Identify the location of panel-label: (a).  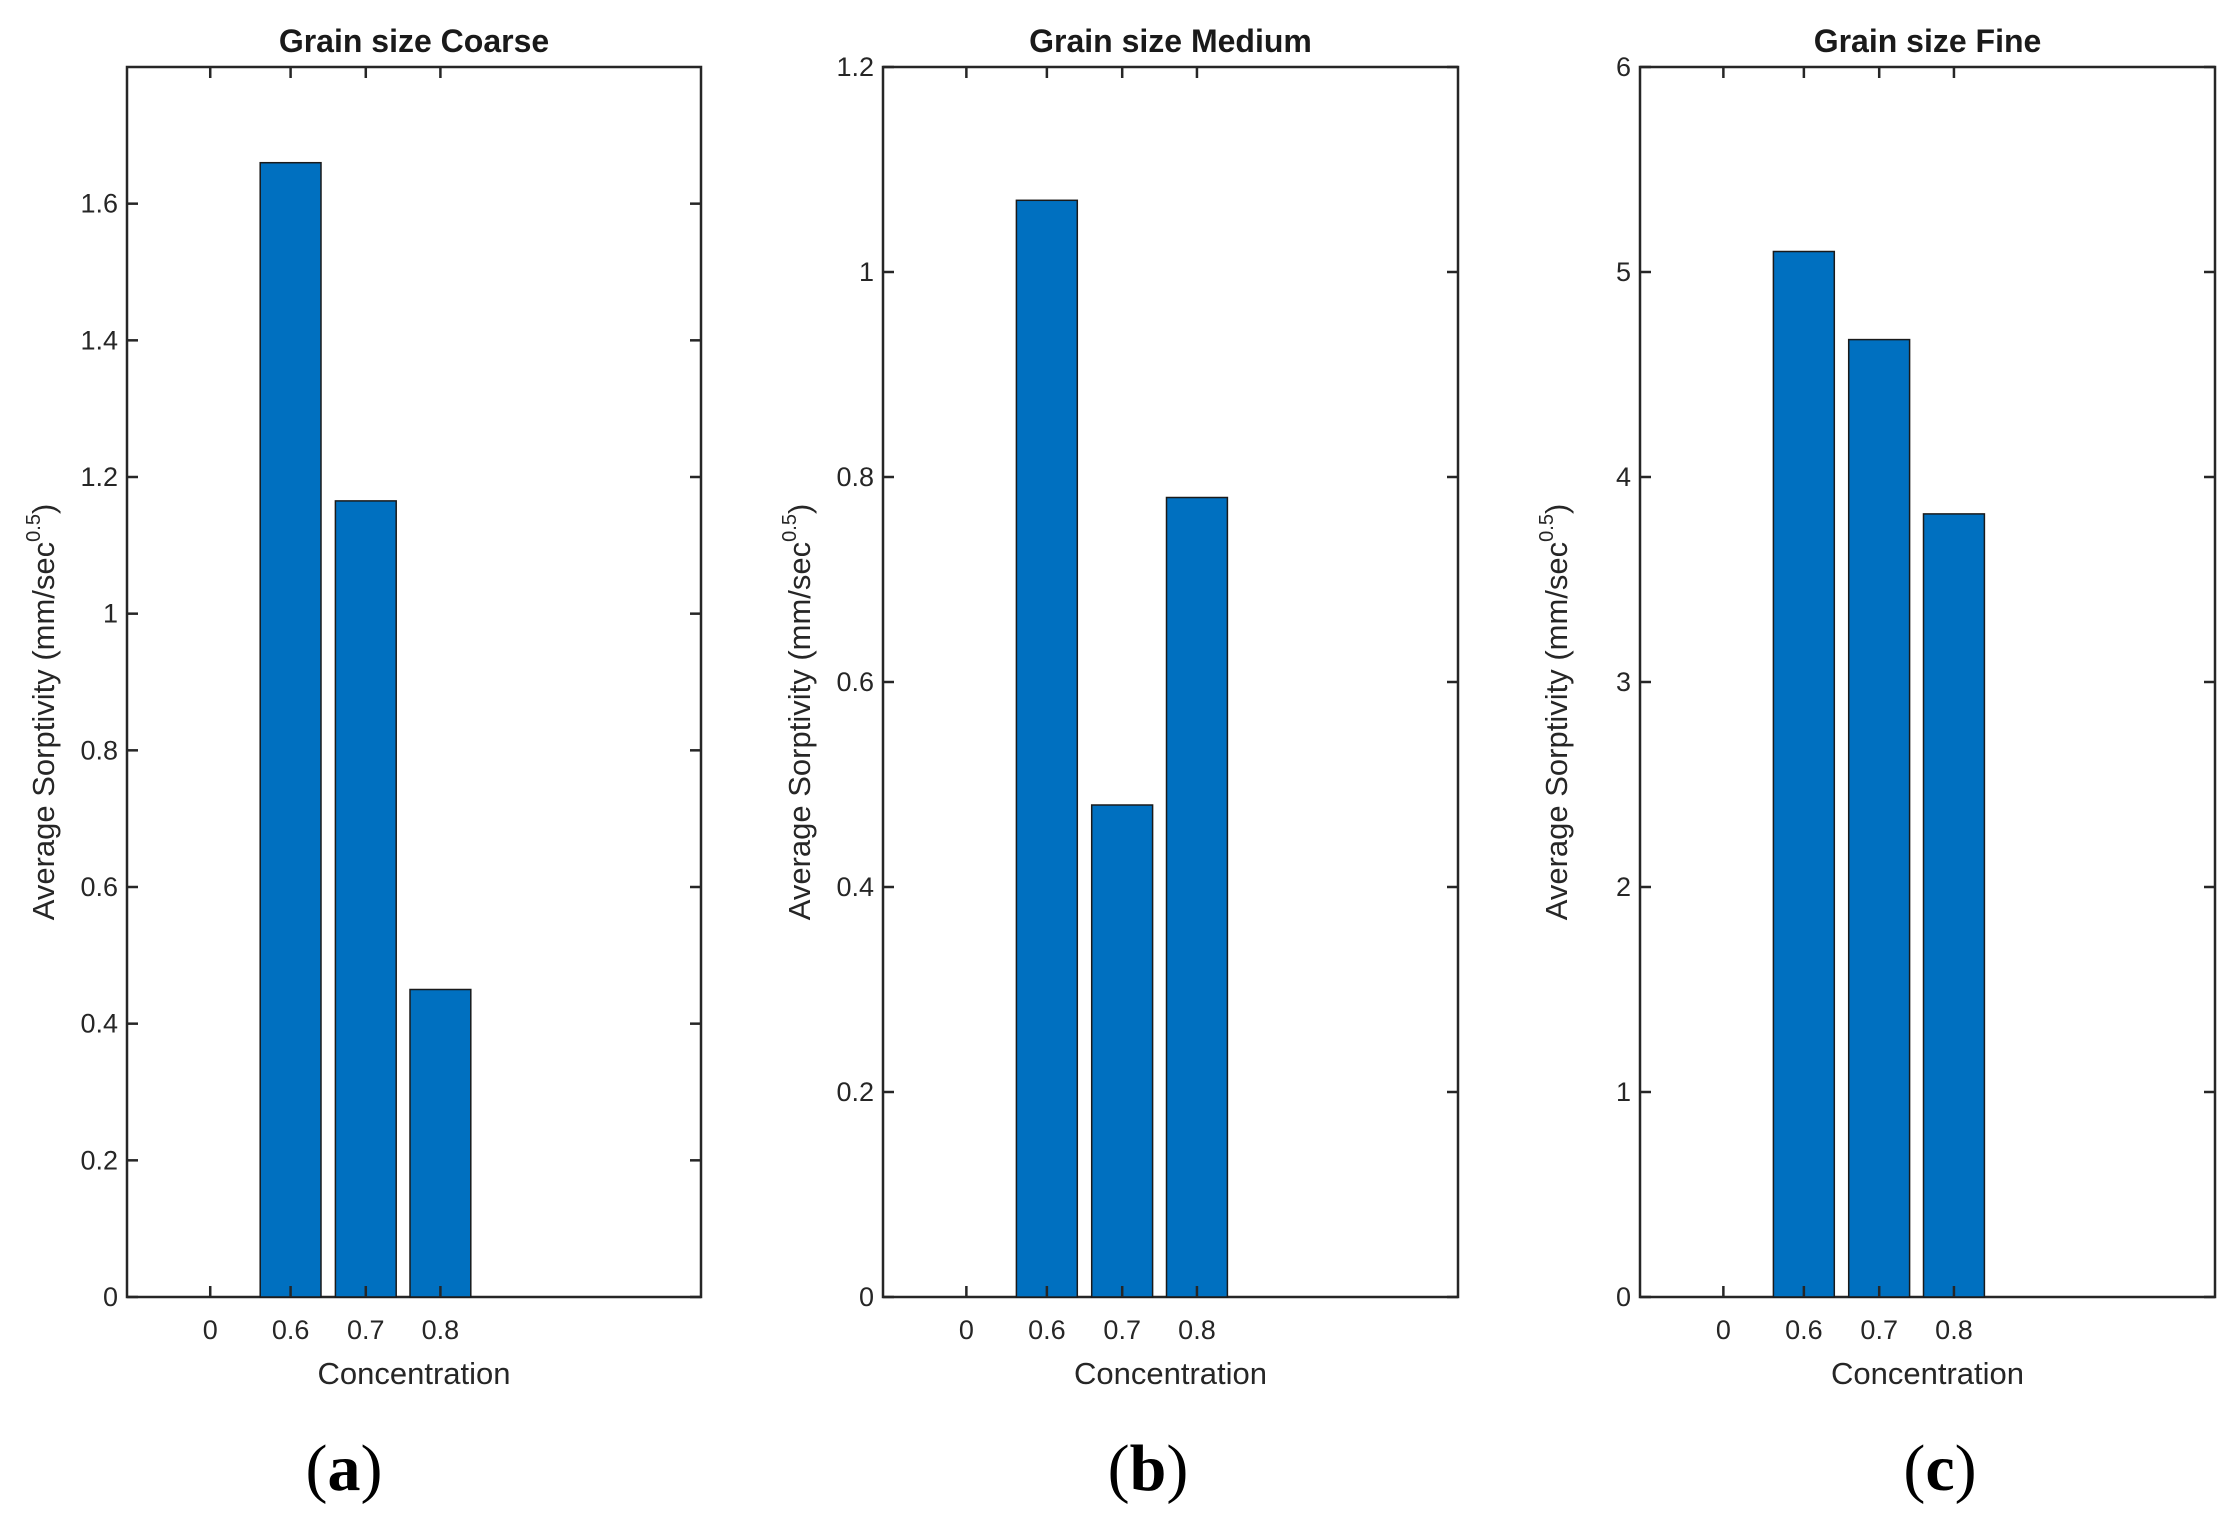
(344, 1468).